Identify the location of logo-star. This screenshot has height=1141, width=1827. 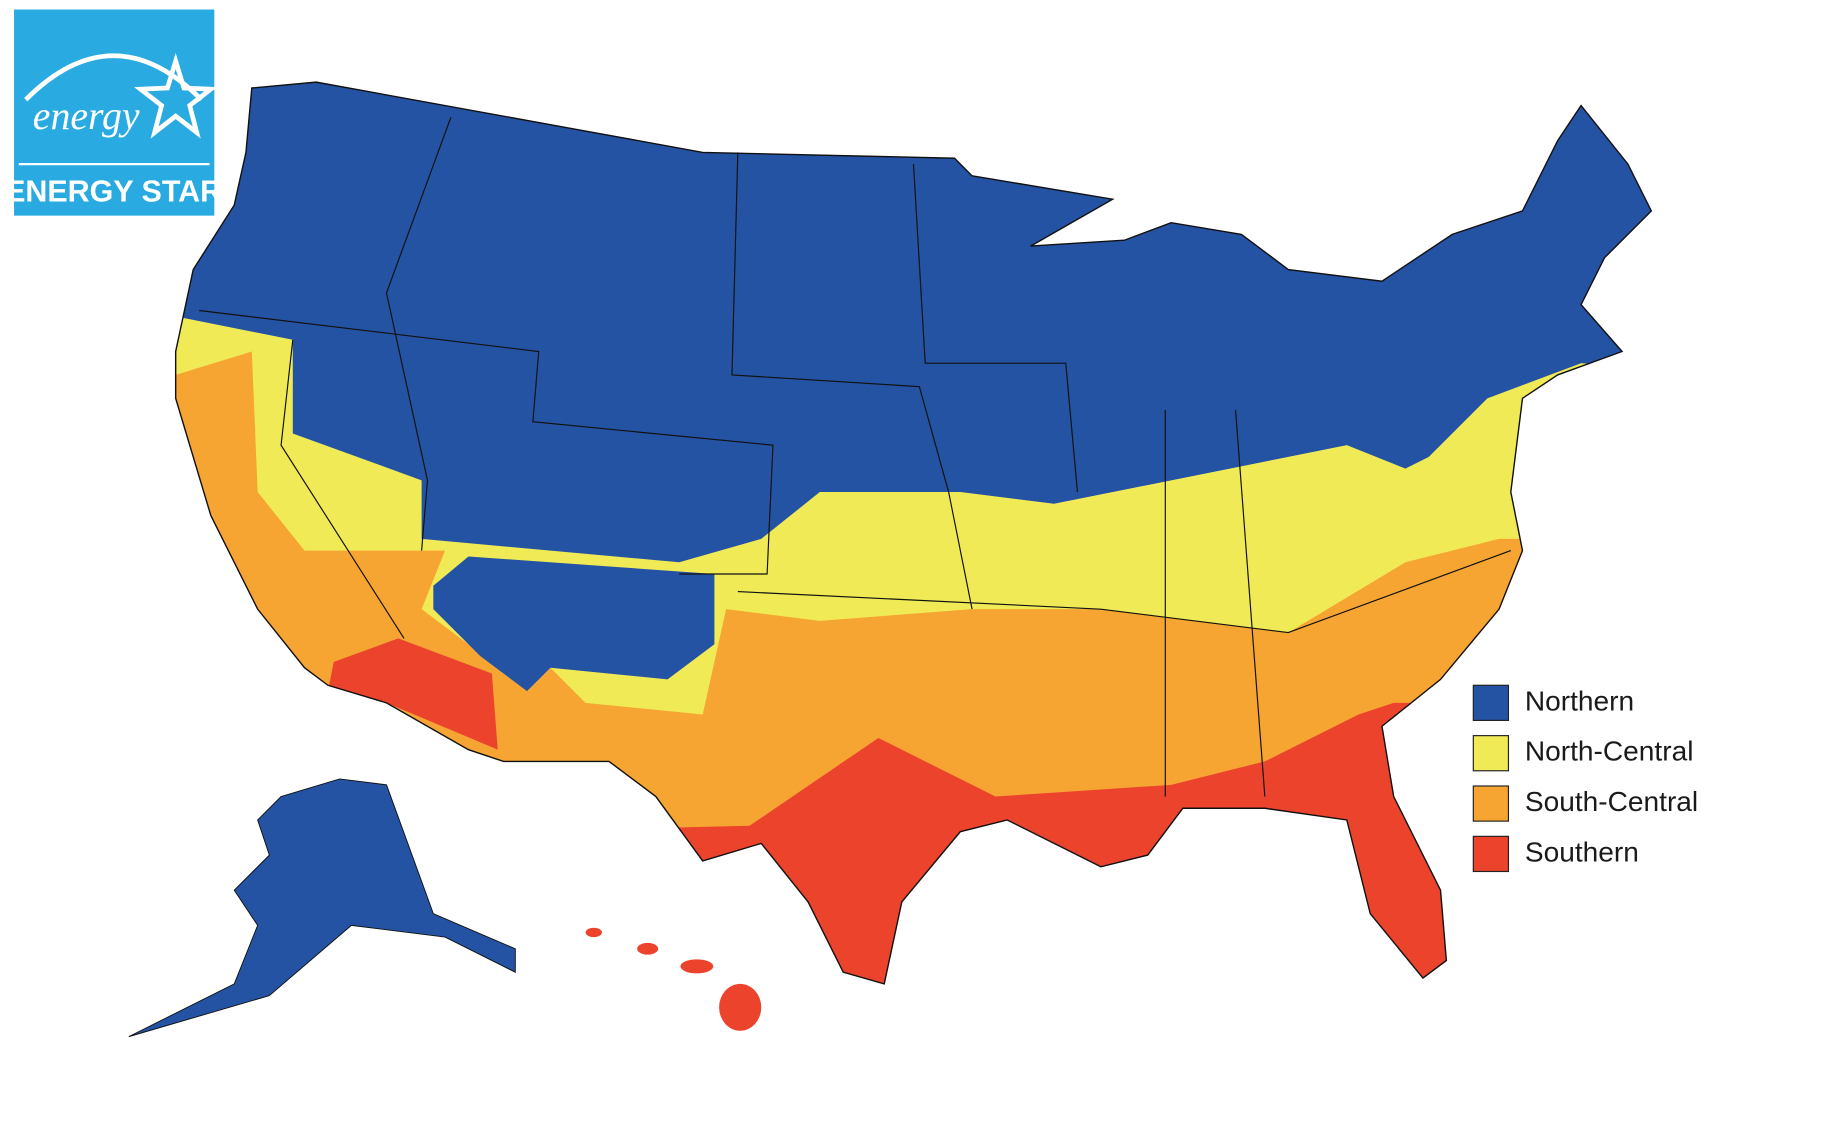
(176, 96).